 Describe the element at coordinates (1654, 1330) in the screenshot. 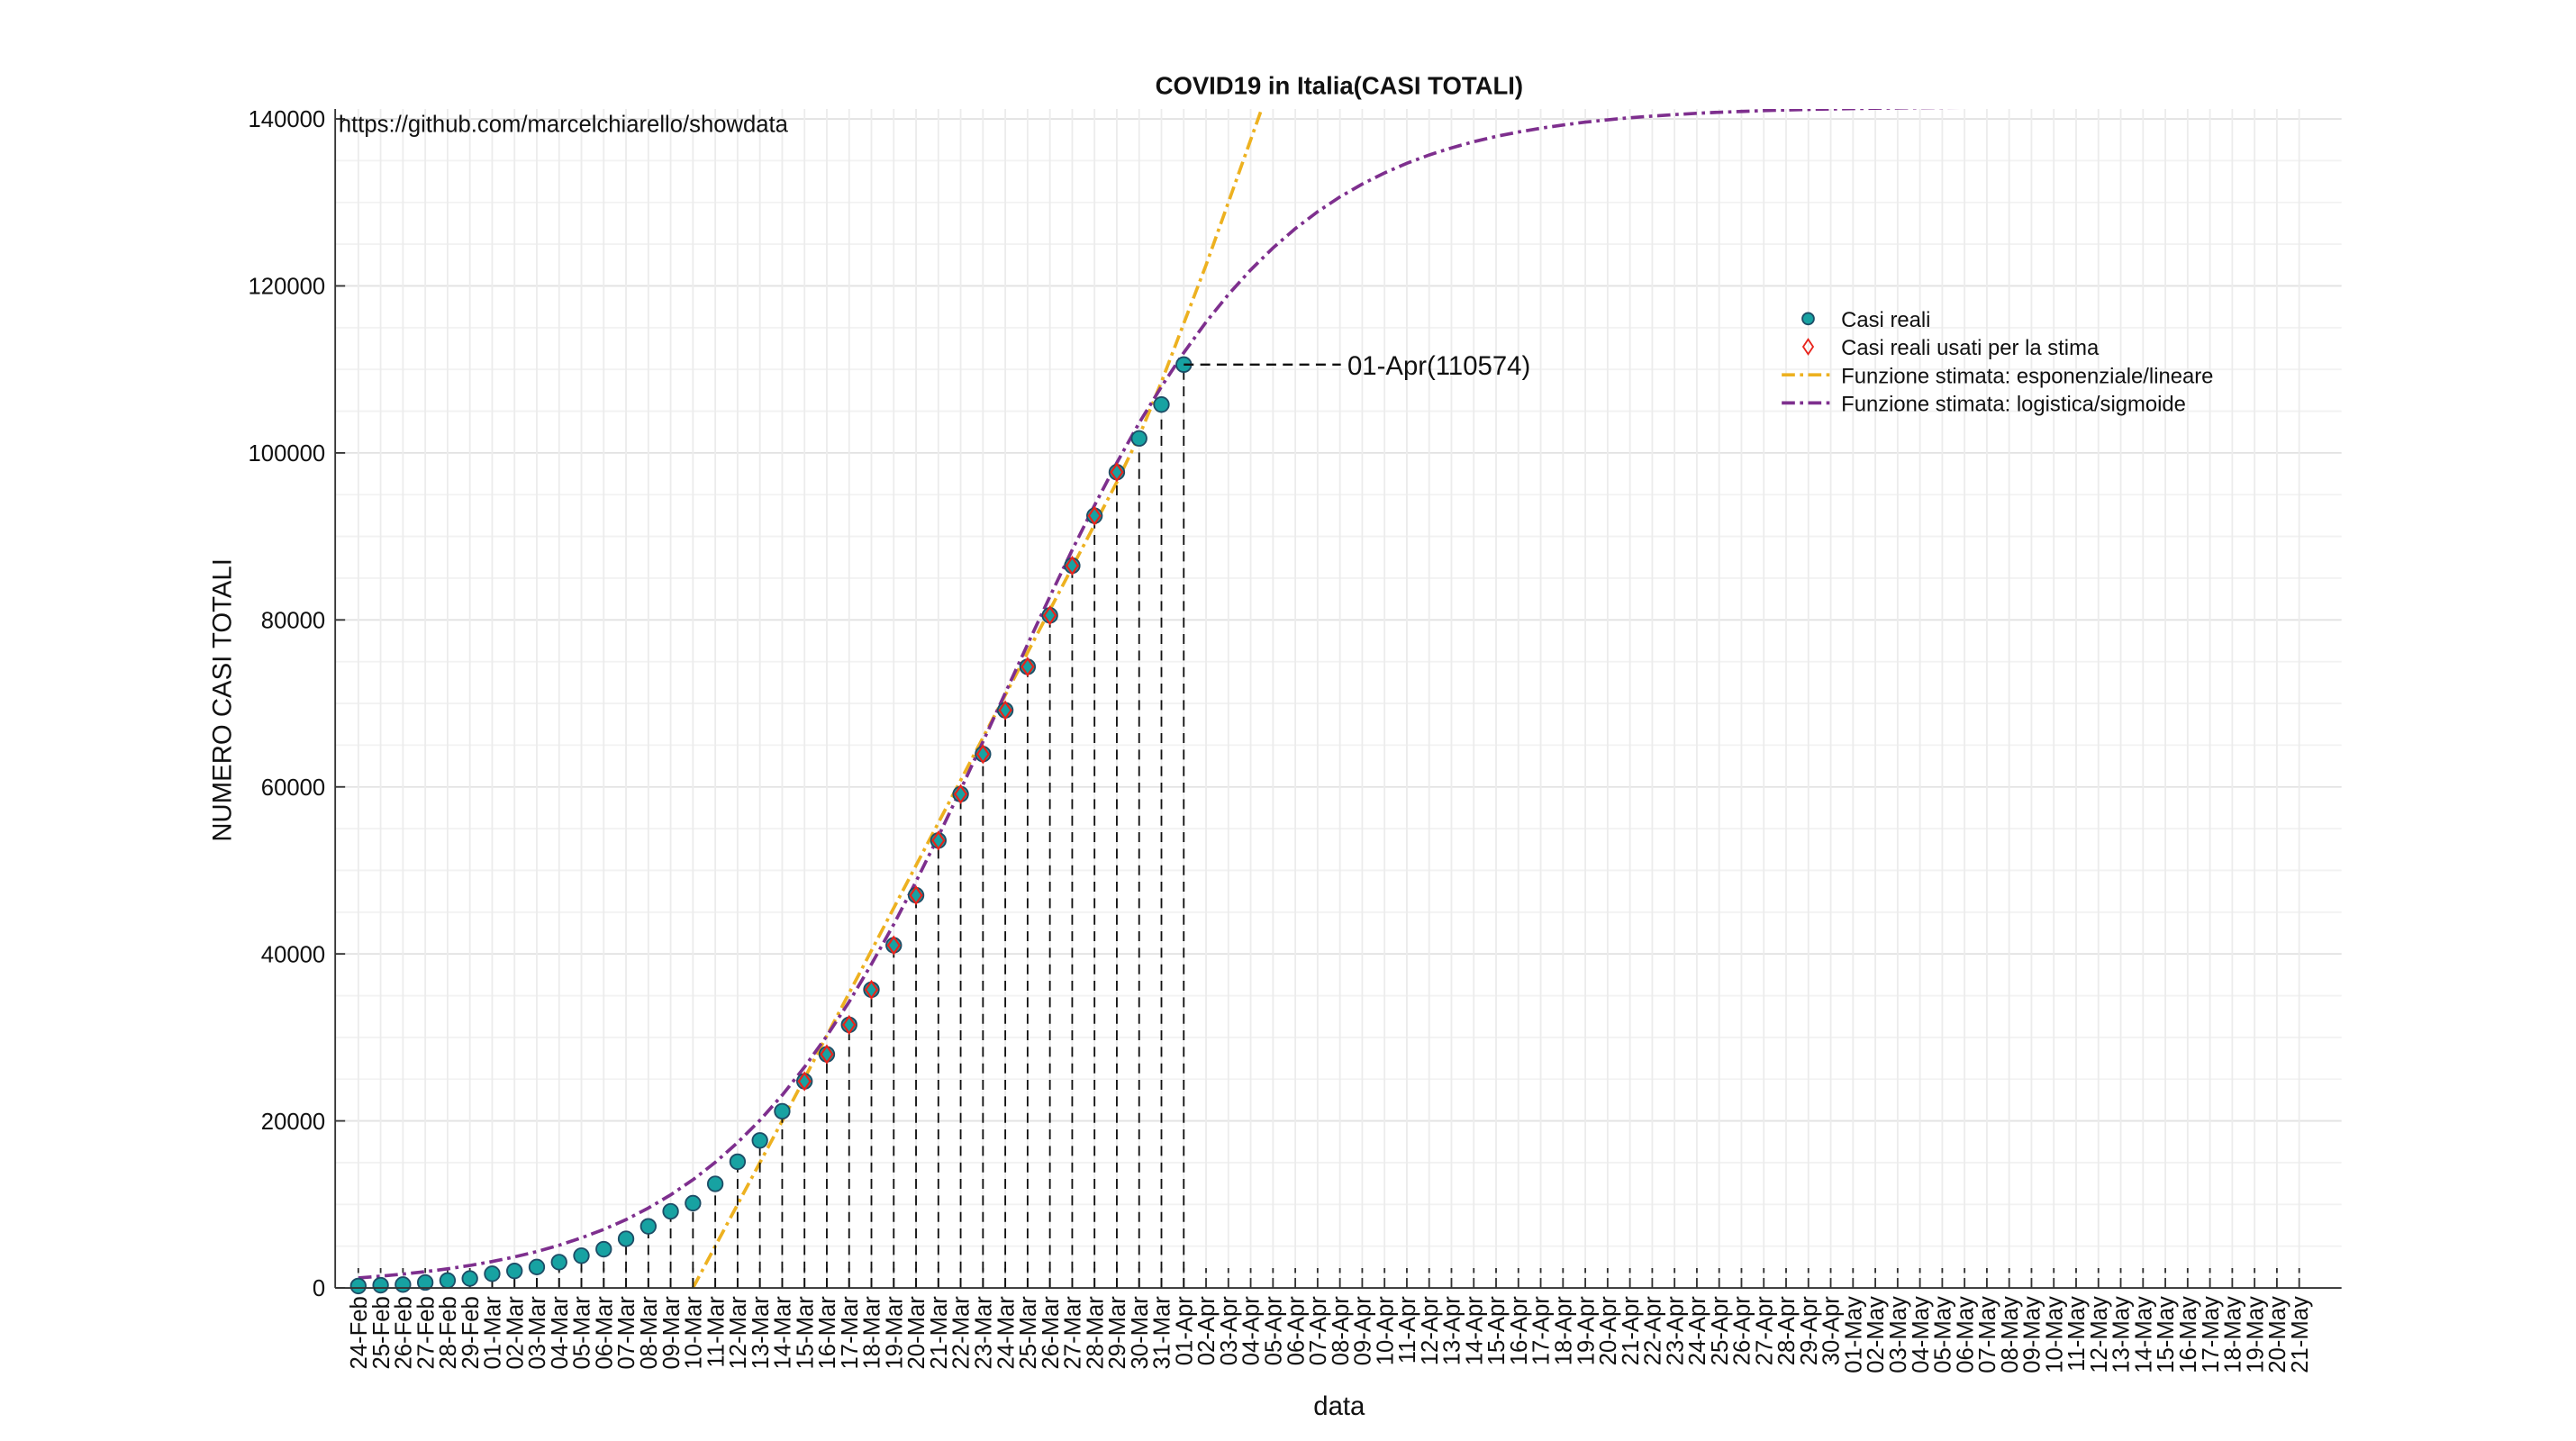

I see `x-tick-label: 22-Apr` at that location.